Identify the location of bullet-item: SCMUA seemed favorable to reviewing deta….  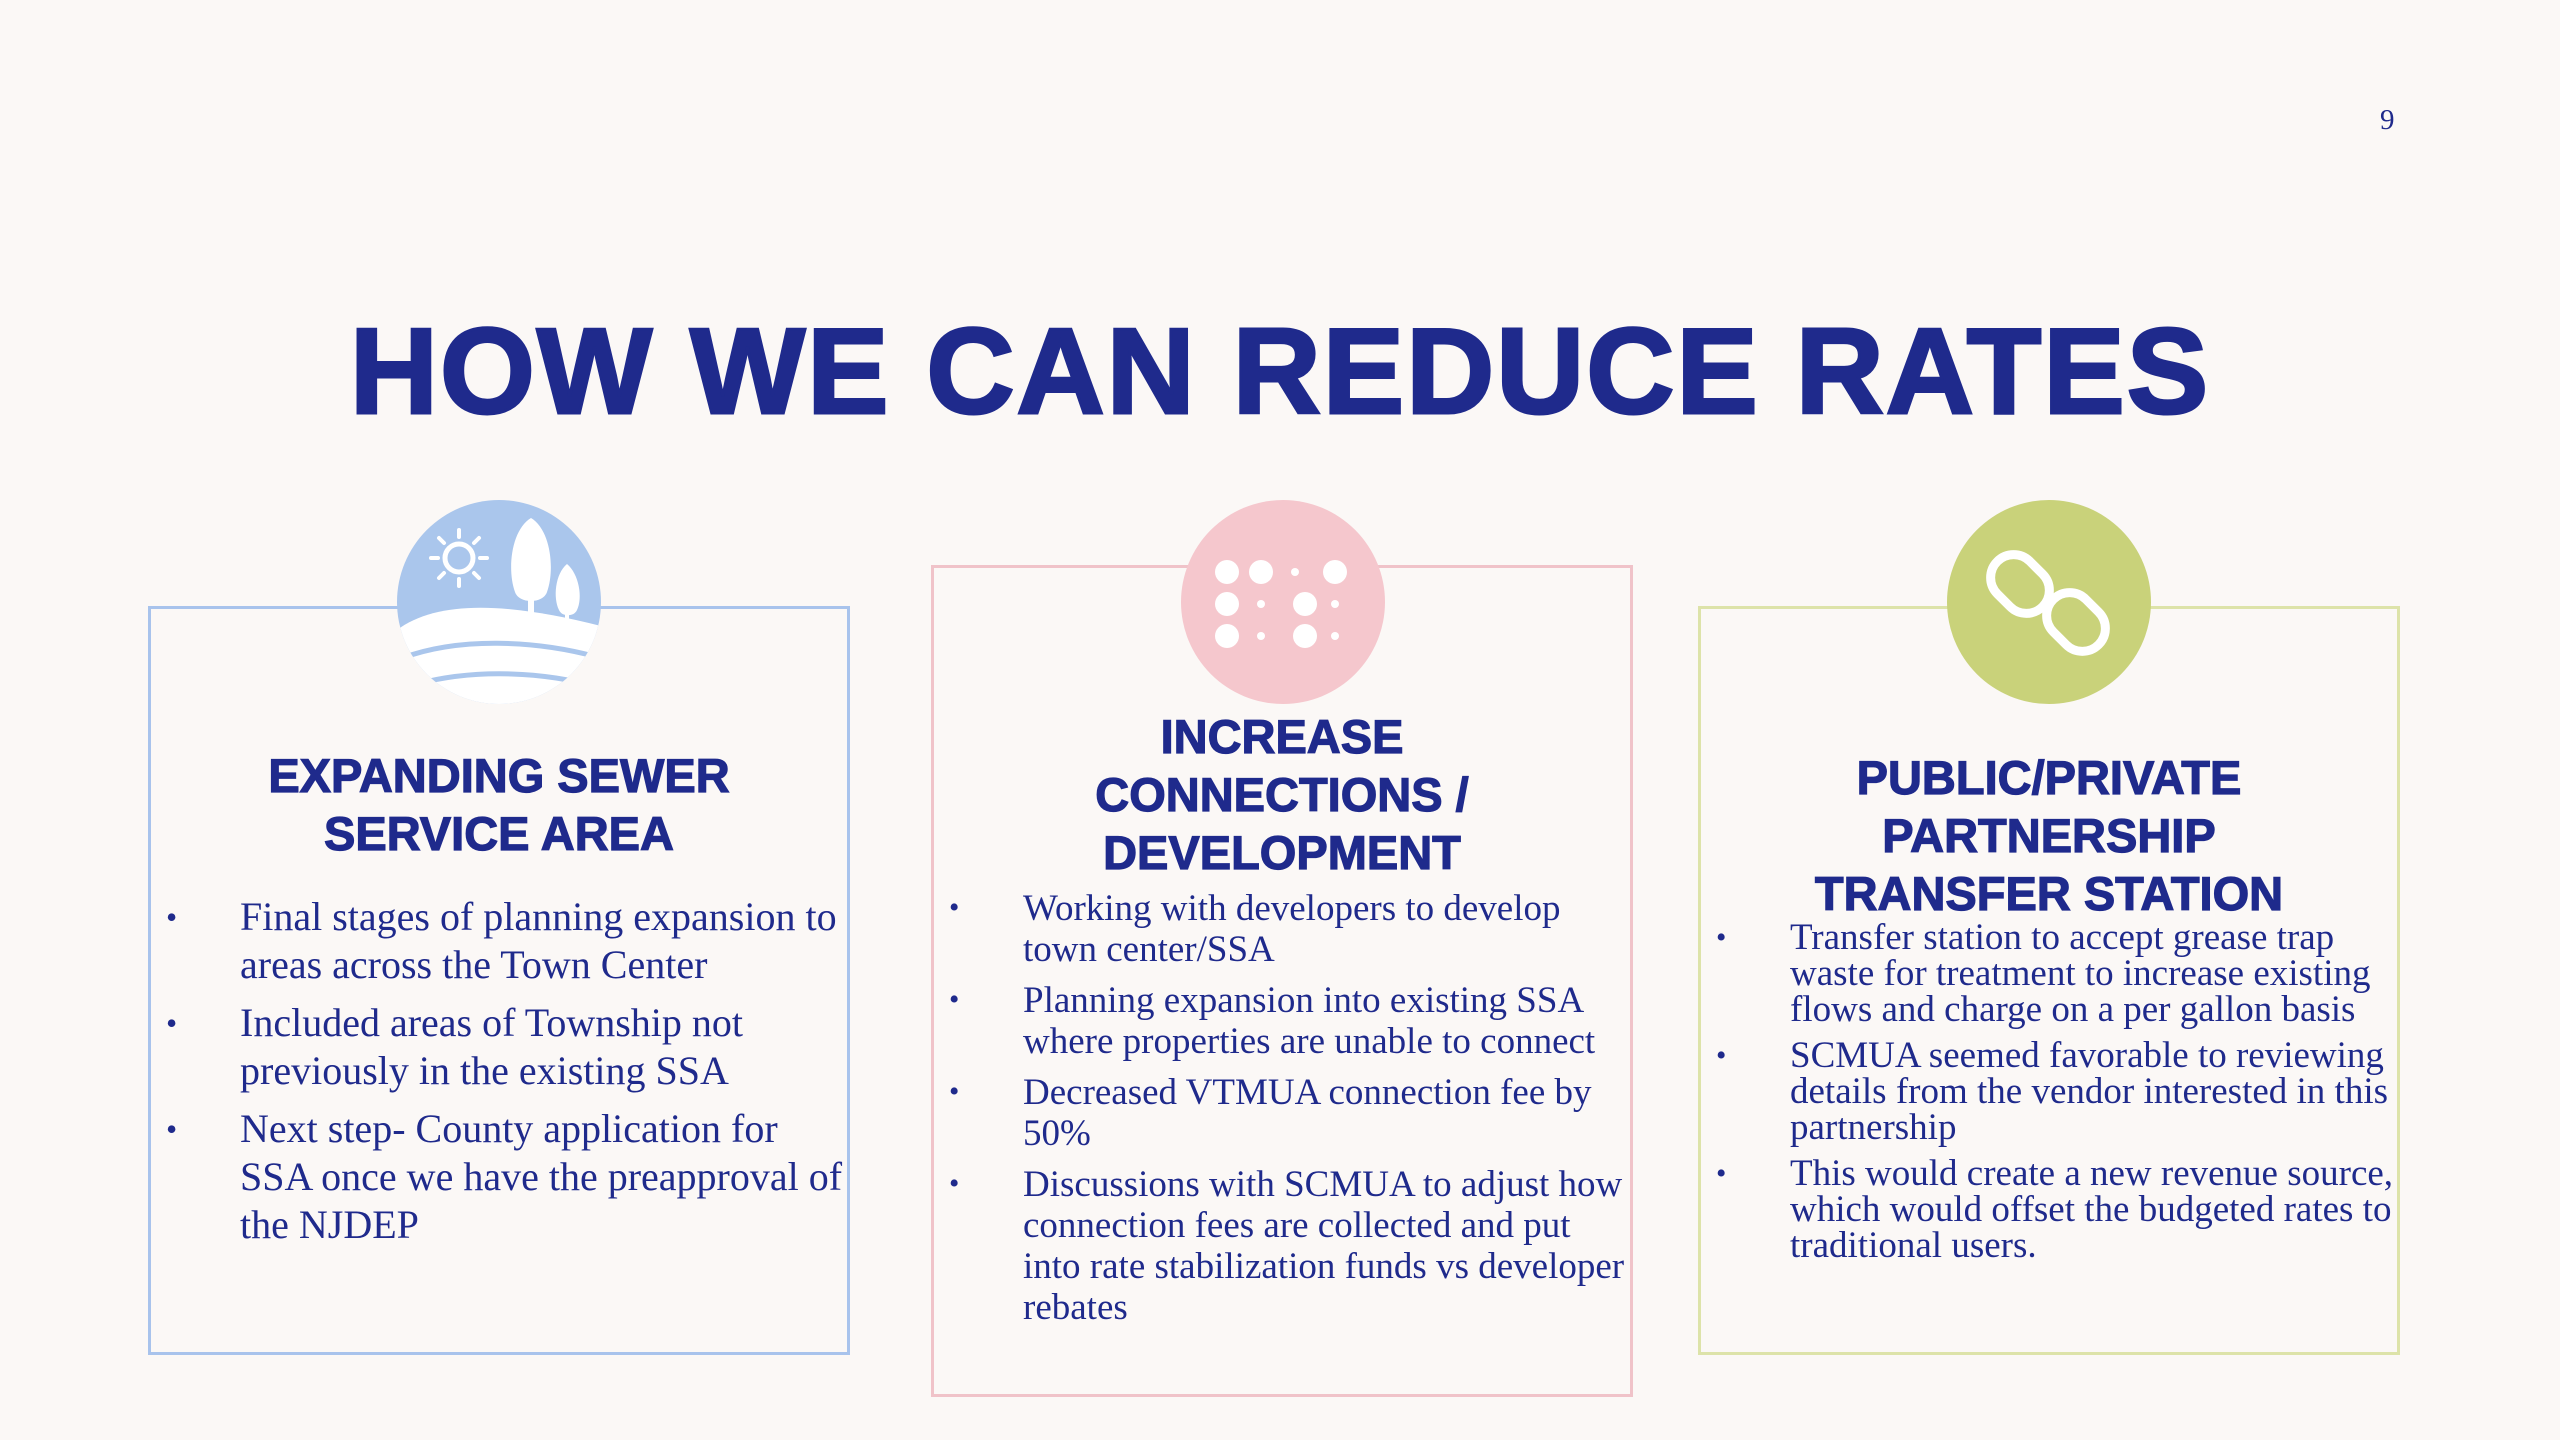
(2048, 1091).